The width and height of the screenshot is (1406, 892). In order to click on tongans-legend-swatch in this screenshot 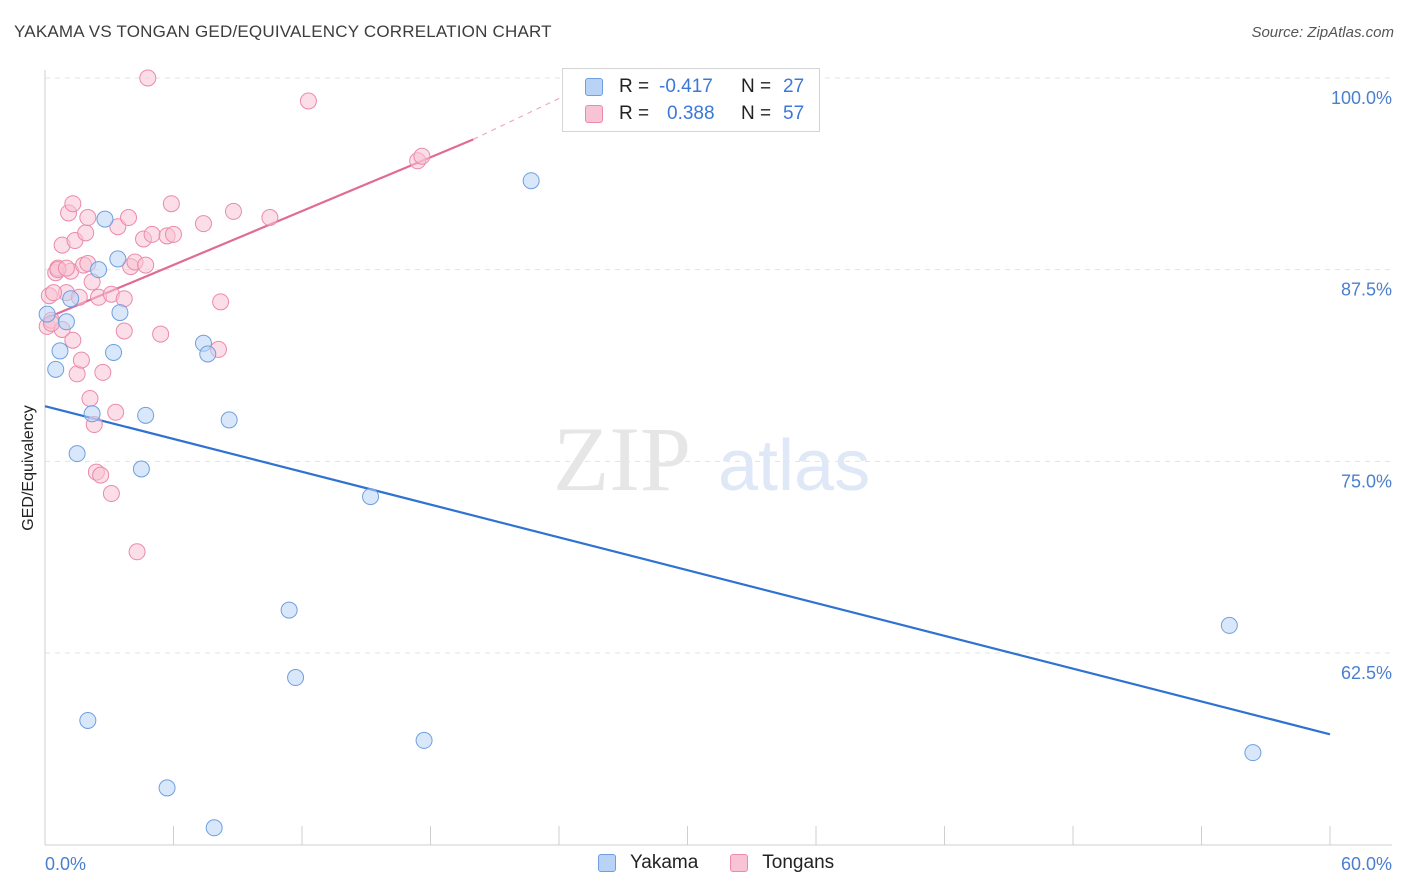, I will do `click(739, 863)`.